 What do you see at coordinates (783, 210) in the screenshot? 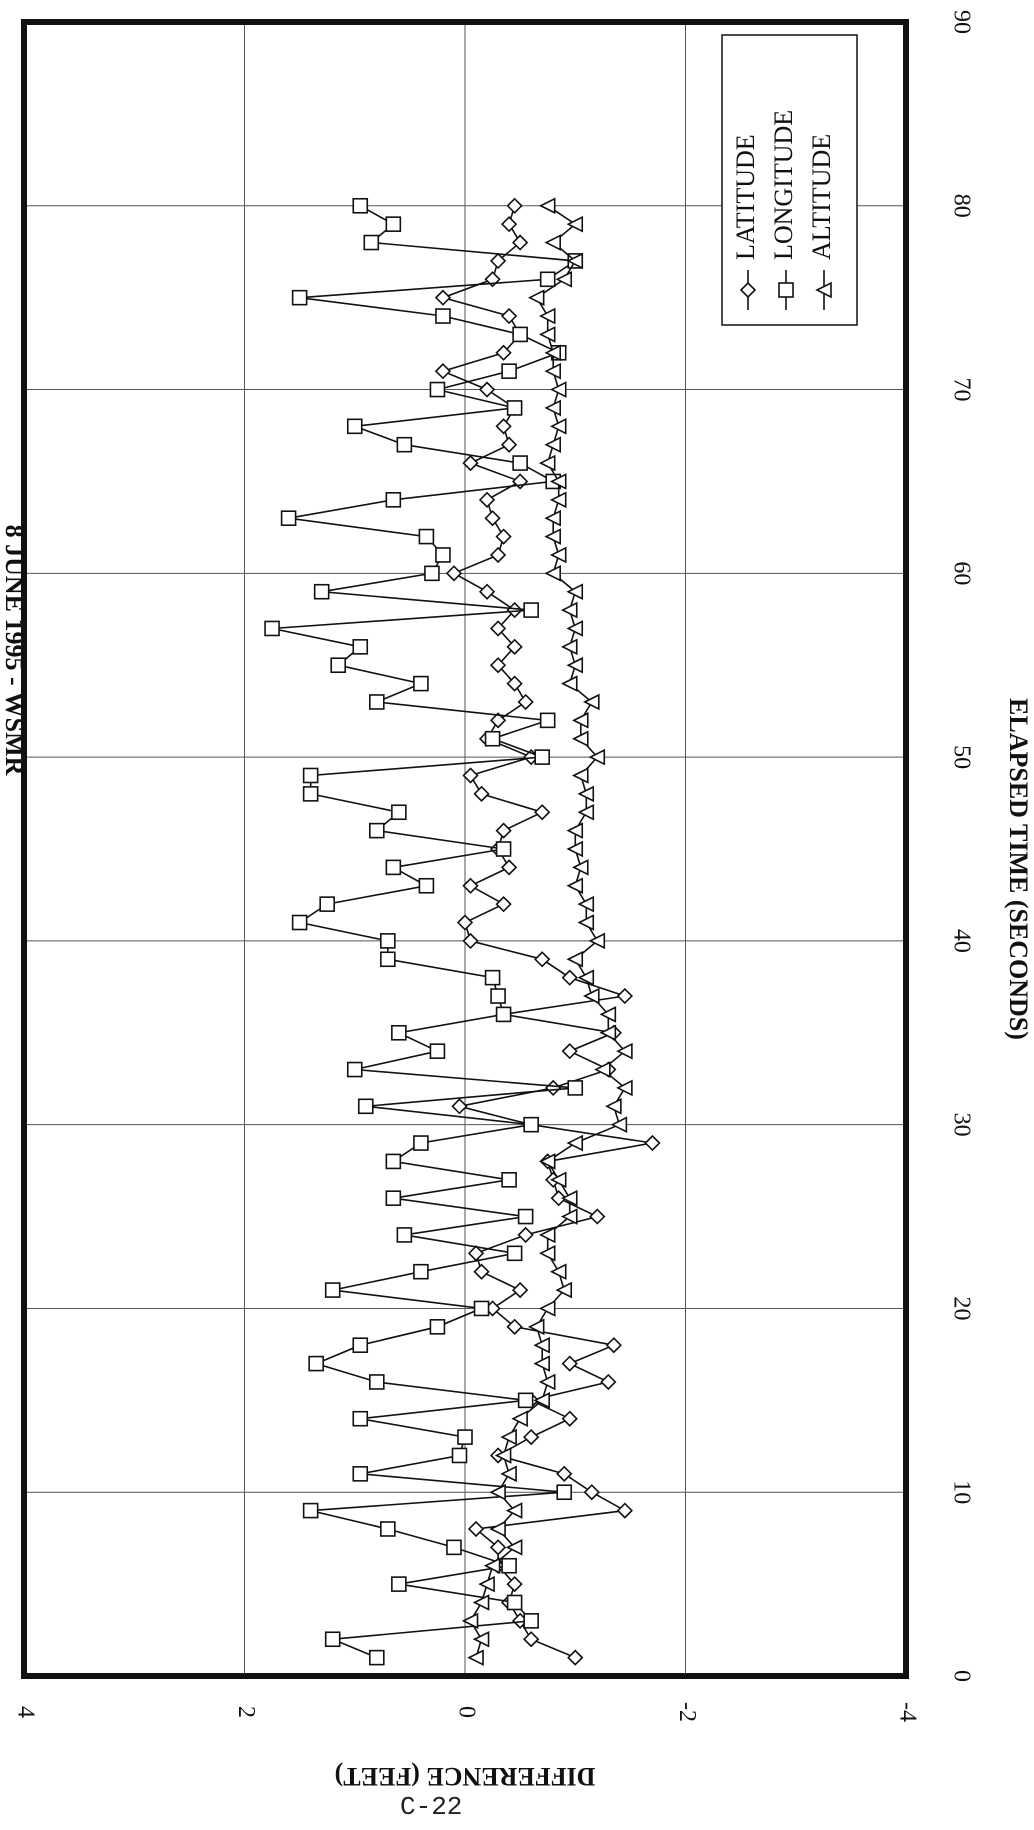
I see `legend-entries: LATITUDE LONGITUDE ALTITUDE` at bounding box center [783, 210].